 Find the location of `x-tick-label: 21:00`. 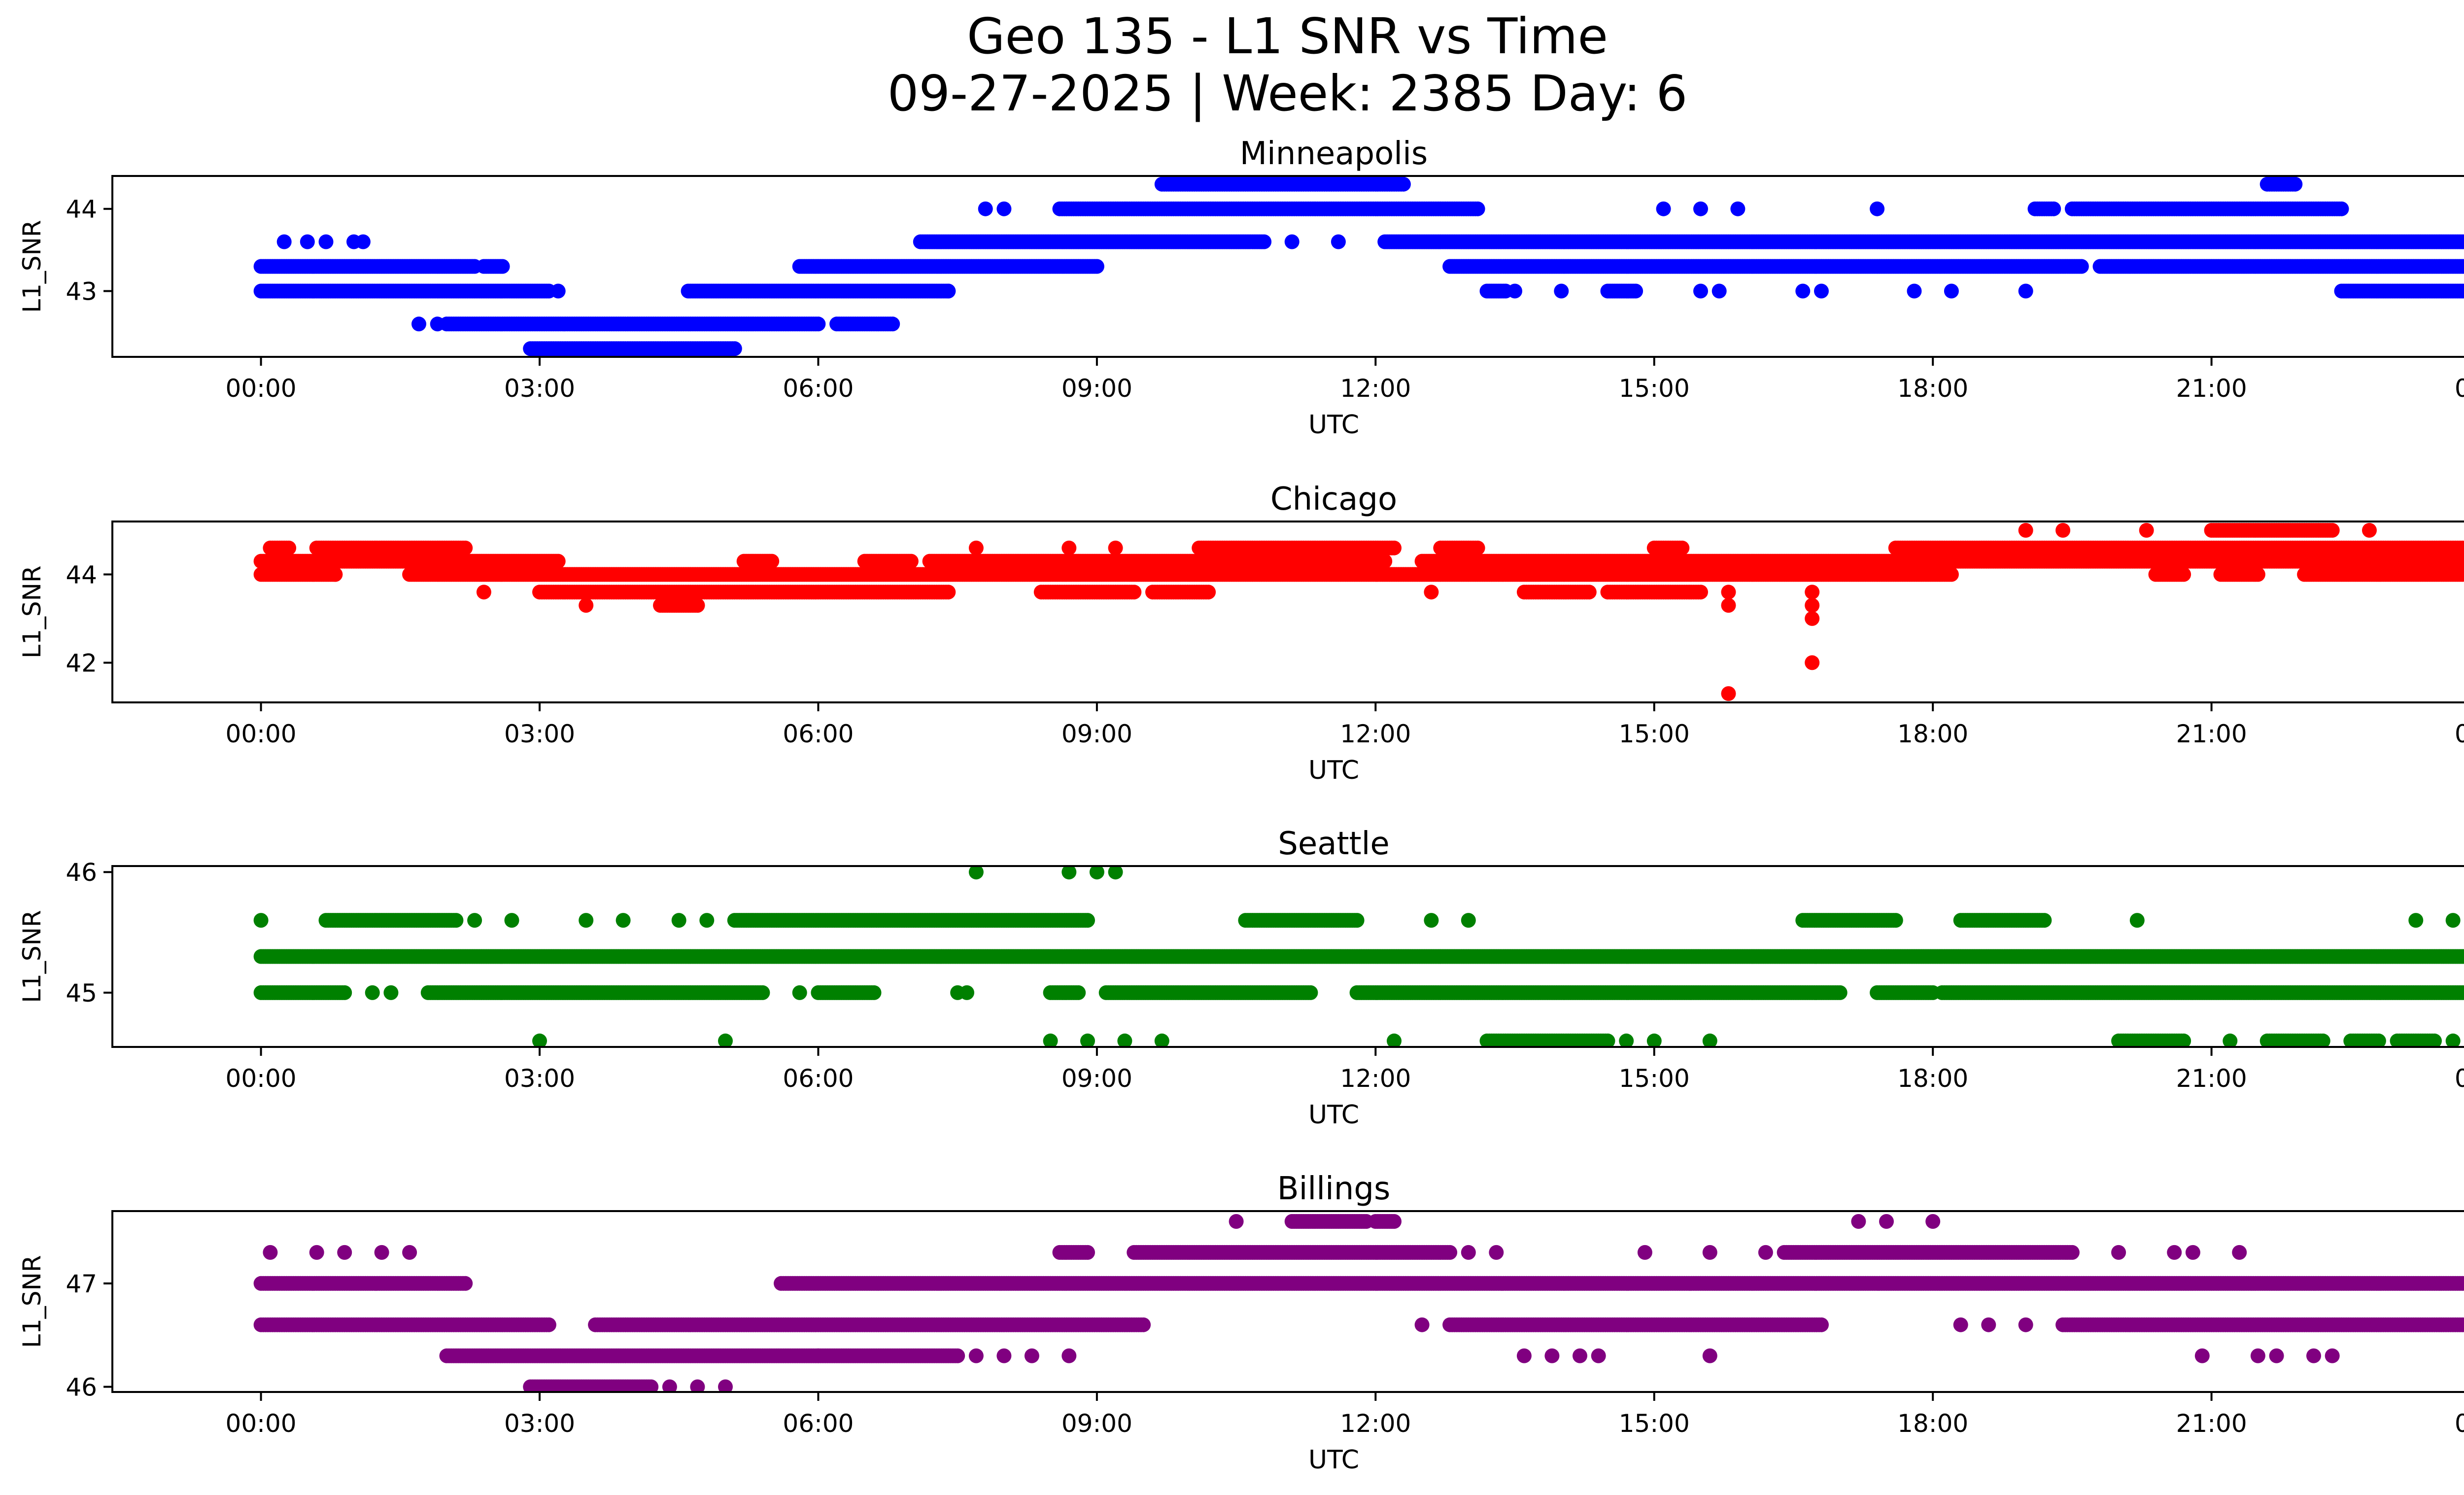

x-tick-label: 21:00 is located at coordinates (2211, 388).